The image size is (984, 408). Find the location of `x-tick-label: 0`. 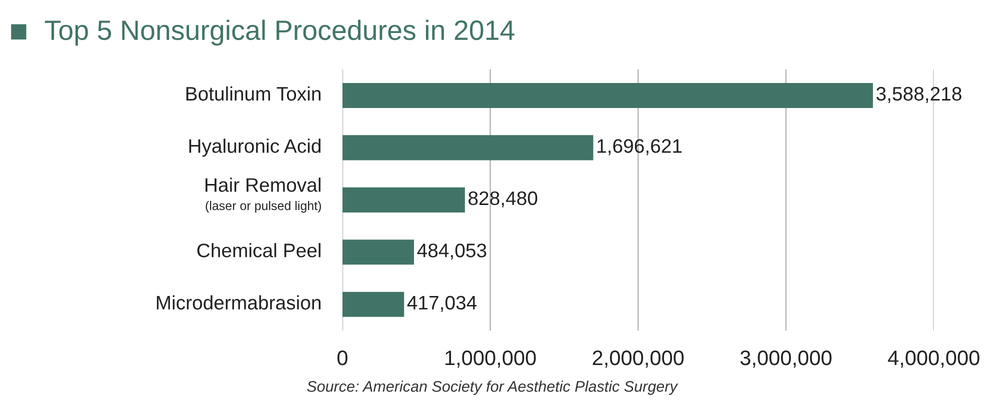

x-tick-label: 0 is located at coordinates (342, 358).